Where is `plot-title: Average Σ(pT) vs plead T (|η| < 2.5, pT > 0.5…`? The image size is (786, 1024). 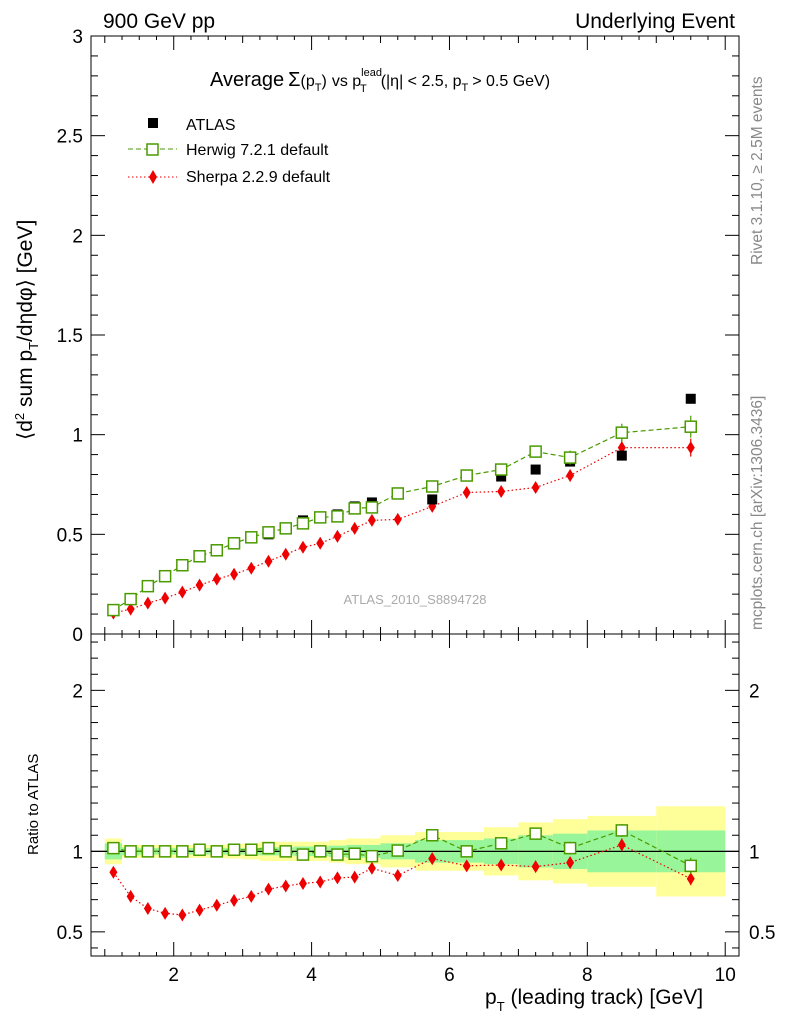
plot-title: Average Σ(pT) vs plead T (|η| < 2.5, pT > 0.5… is located at coordinates (380, 81).